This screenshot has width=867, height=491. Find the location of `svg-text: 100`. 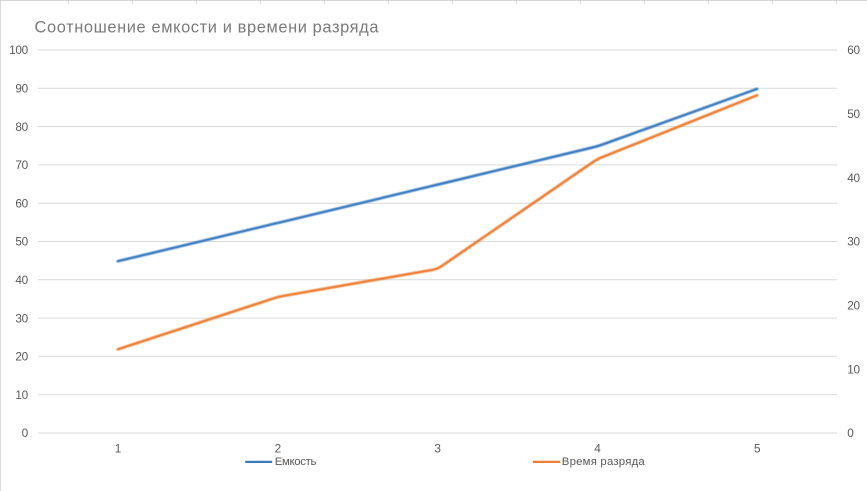

svg-text: 100 is located at coordinates (18, 50).